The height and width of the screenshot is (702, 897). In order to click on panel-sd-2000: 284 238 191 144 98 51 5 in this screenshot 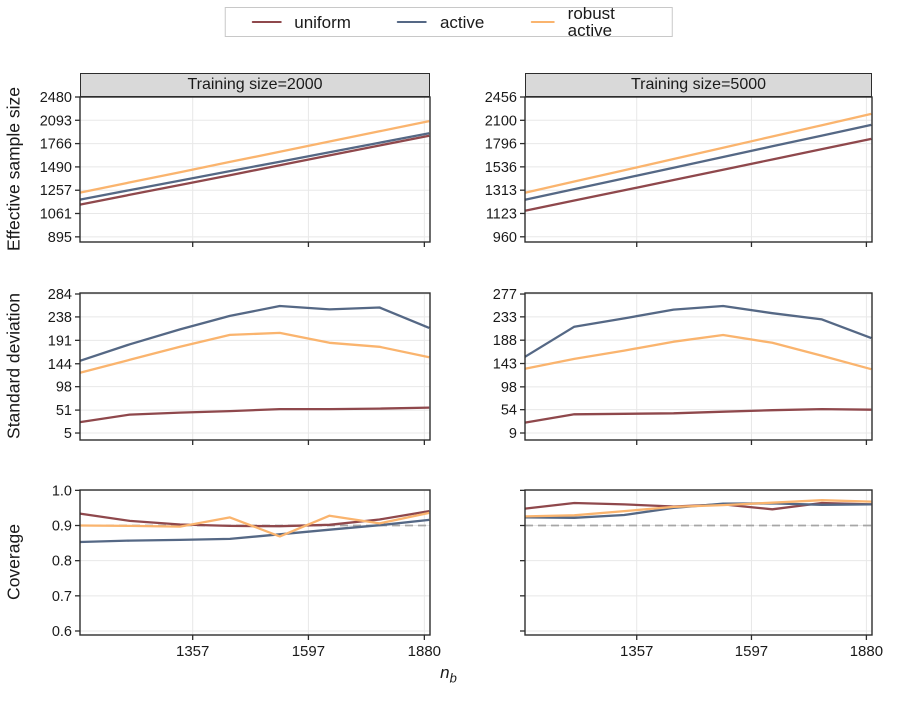, I will do `click(239, 366)`.